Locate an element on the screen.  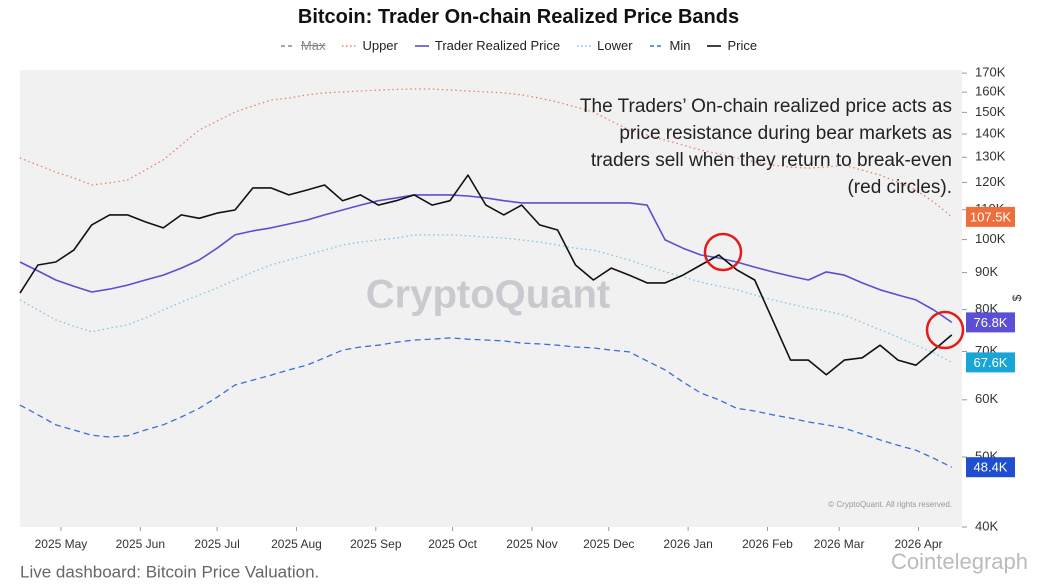
x-tick-label: 2026 Jan is located at coordinates (687, 544).